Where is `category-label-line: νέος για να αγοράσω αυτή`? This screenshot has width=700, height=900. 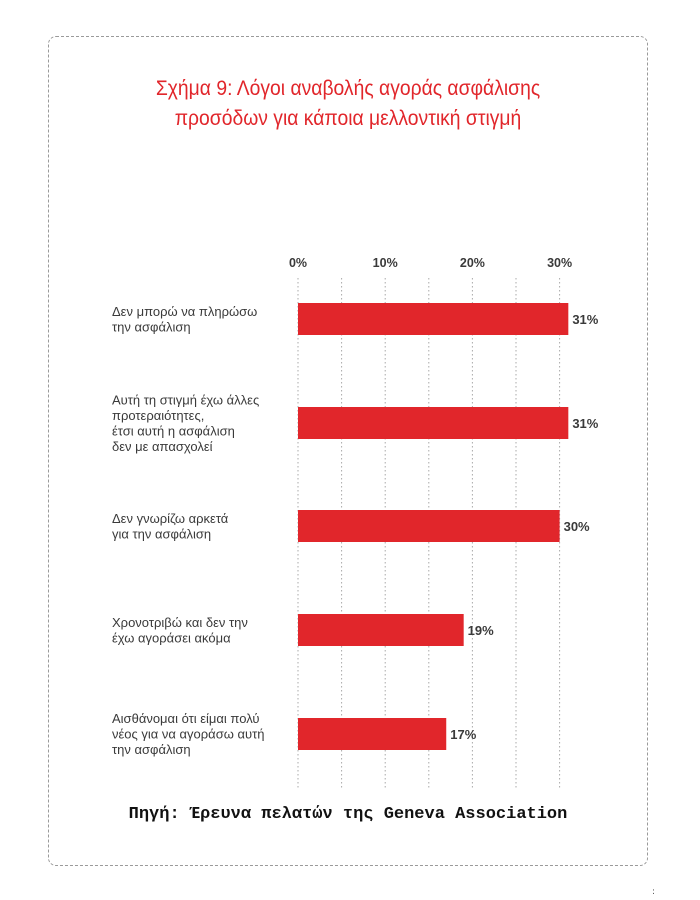 category-label-line: νέος για να αγοράσω αυτή is located at coordinates (188, 734).